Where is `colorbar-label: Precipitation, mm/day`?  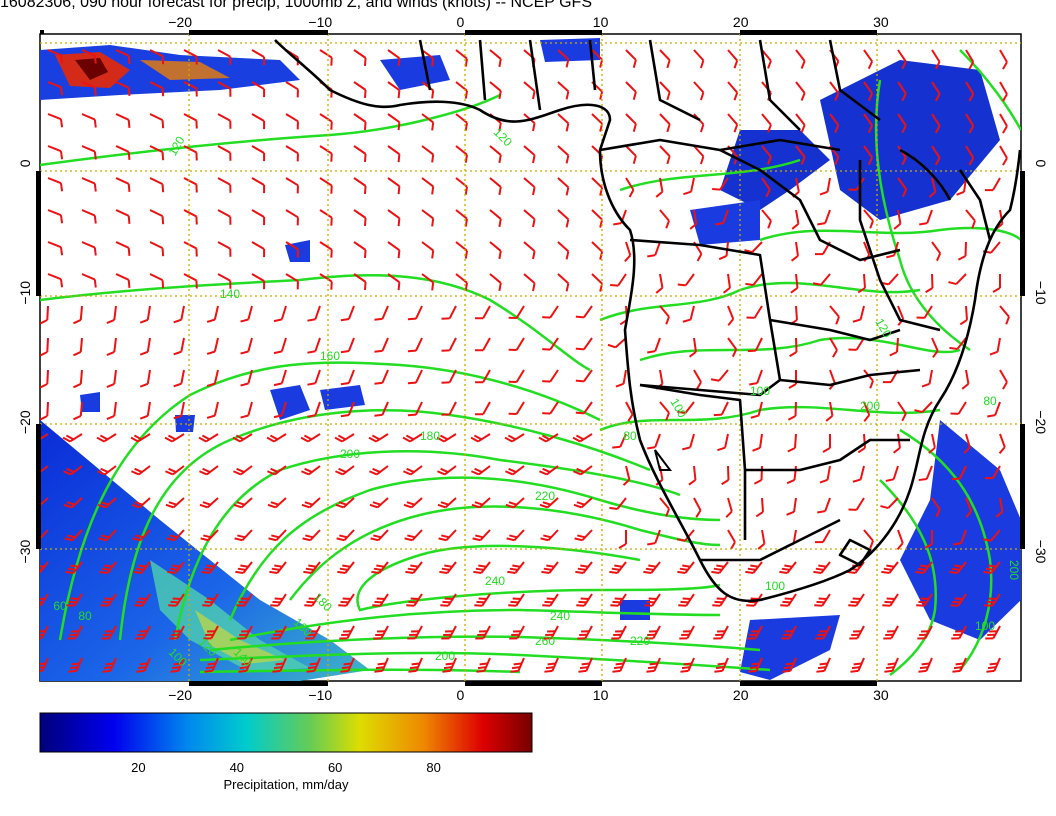
colorbar-label: Precipitation, mm/day is located at coordinates (286, 784).